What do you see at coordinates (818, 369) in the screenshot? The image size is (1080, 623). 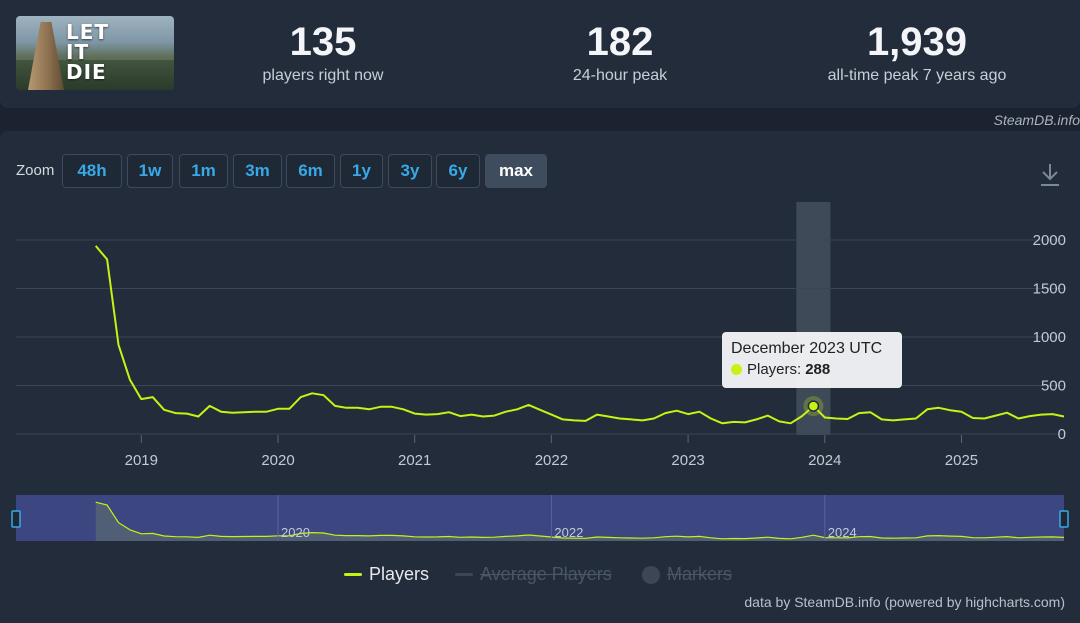 I see `tooltip-value: 288` at bounding box center [818, 369].